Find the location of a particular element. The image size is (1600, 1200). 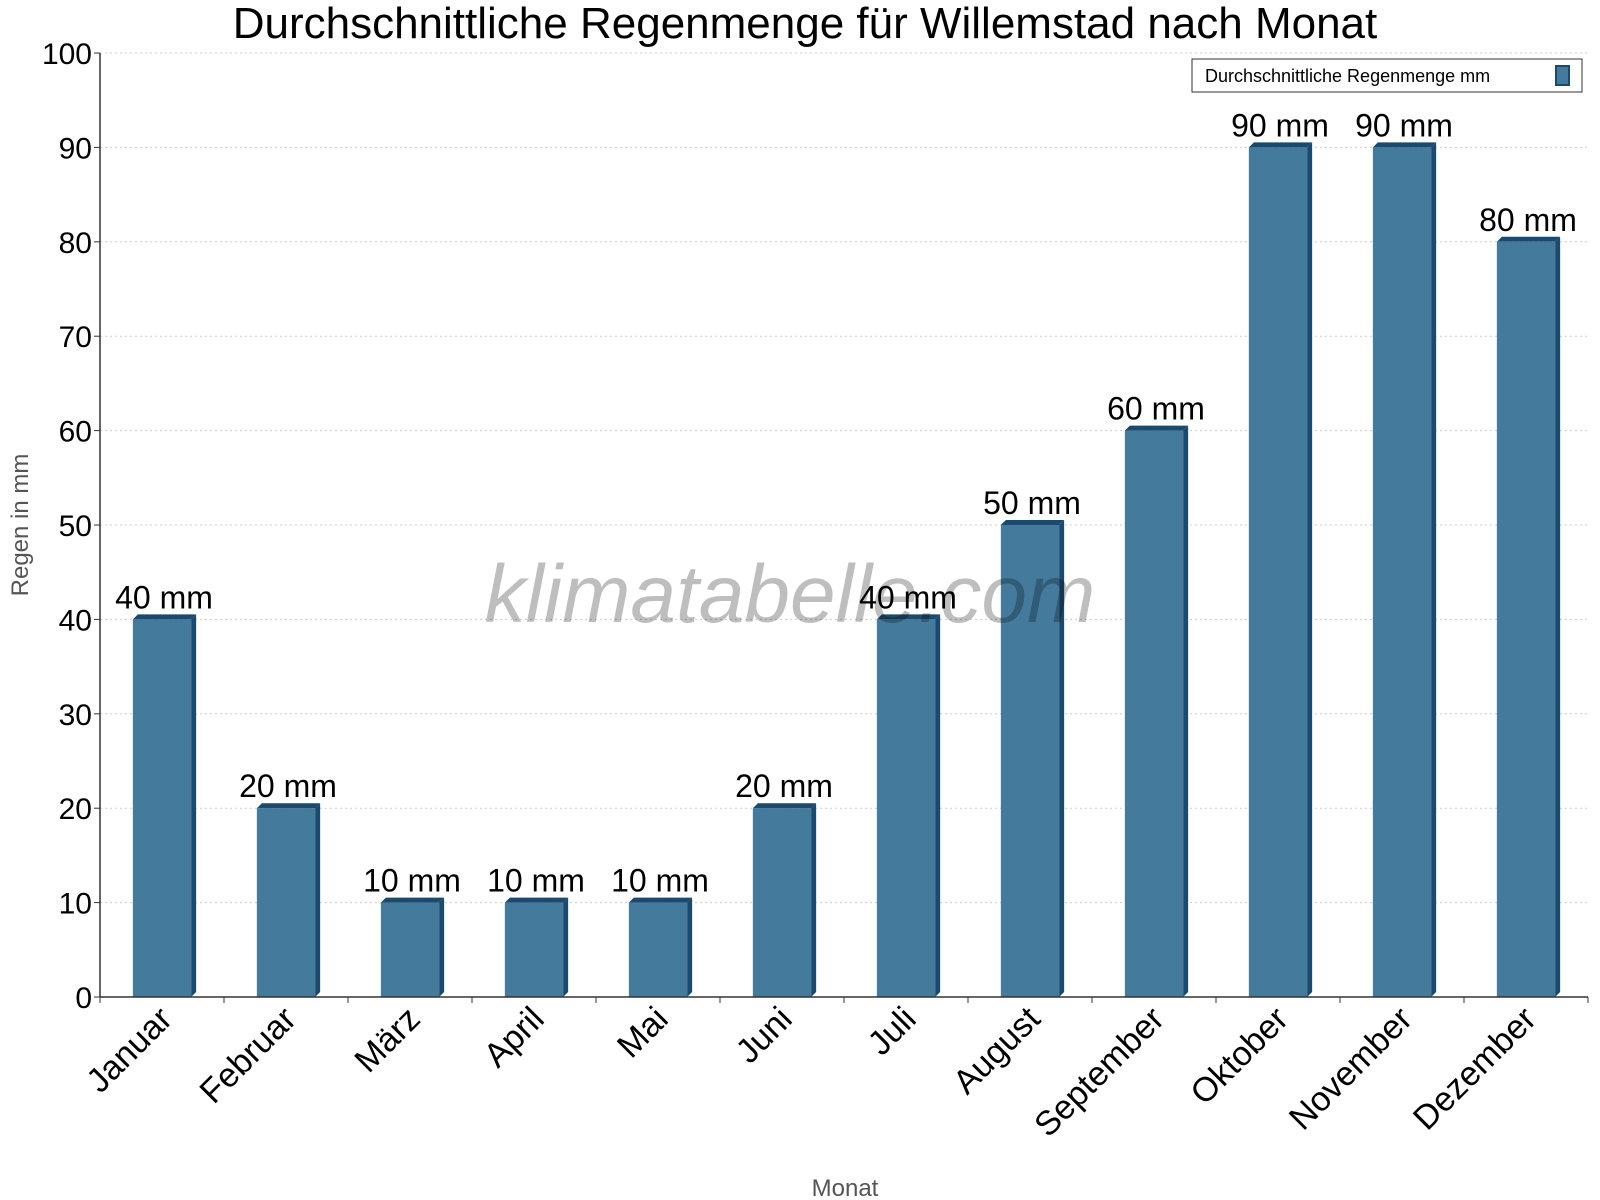

x-tick-label: November is located at coordinates (1351, 1069).